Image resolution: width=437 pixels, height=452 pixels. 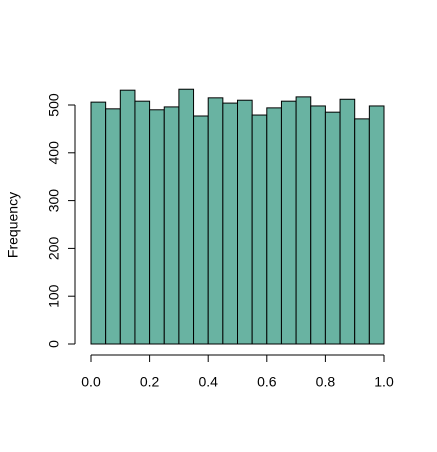 What do you see at coordinates (384, 382) in the screenshot?
I see `x-tick-label: 1.0` at bounding box center [384, 382].